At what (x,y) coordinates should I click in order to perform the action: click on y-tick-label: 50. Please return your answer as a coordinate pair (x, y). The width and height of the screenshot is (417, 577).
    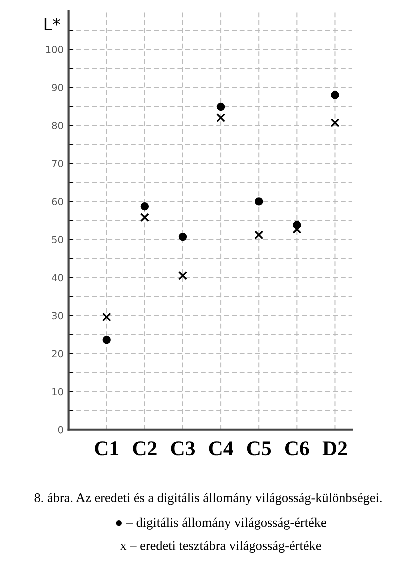
    Looking at the image, I should click on (58, 240).